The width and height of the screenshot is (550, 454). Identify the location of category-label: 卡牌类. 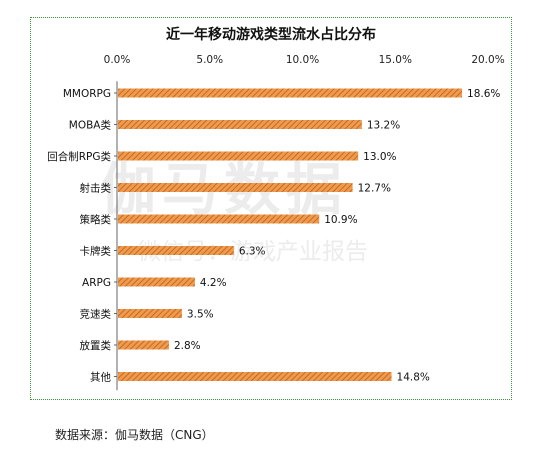
(96, 251).